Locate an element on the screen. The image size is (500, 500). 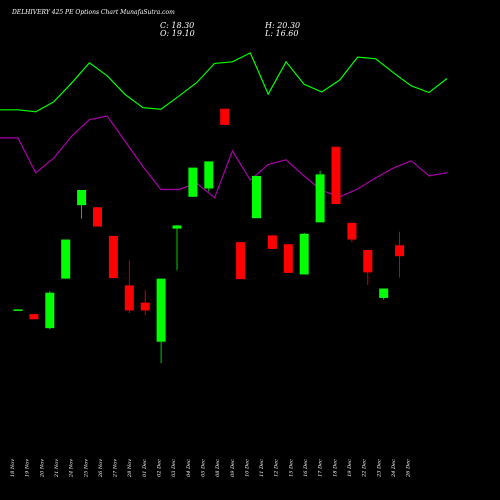
x-tick-label: 02 Dec is located at coordinates (160, 468).